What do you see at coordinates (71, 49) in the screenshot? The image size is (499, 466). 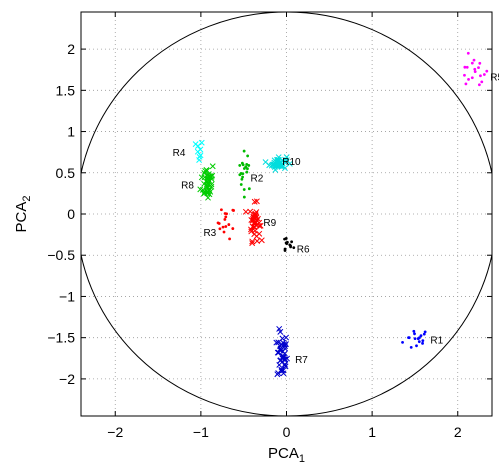 I see `y-tick-label: 2` at bounding box center [71, 49].